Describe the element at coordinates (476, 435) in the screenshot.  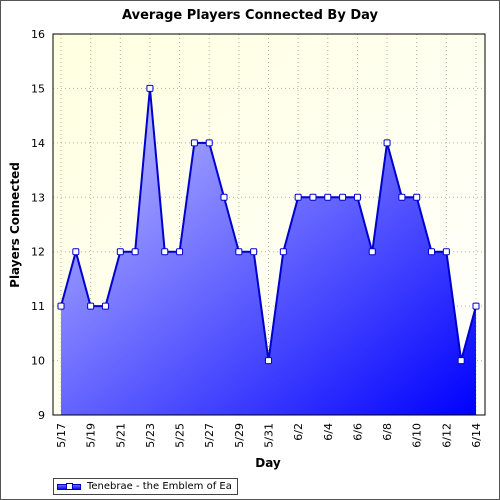
I see `x-tick-label: 6/14` at that location.